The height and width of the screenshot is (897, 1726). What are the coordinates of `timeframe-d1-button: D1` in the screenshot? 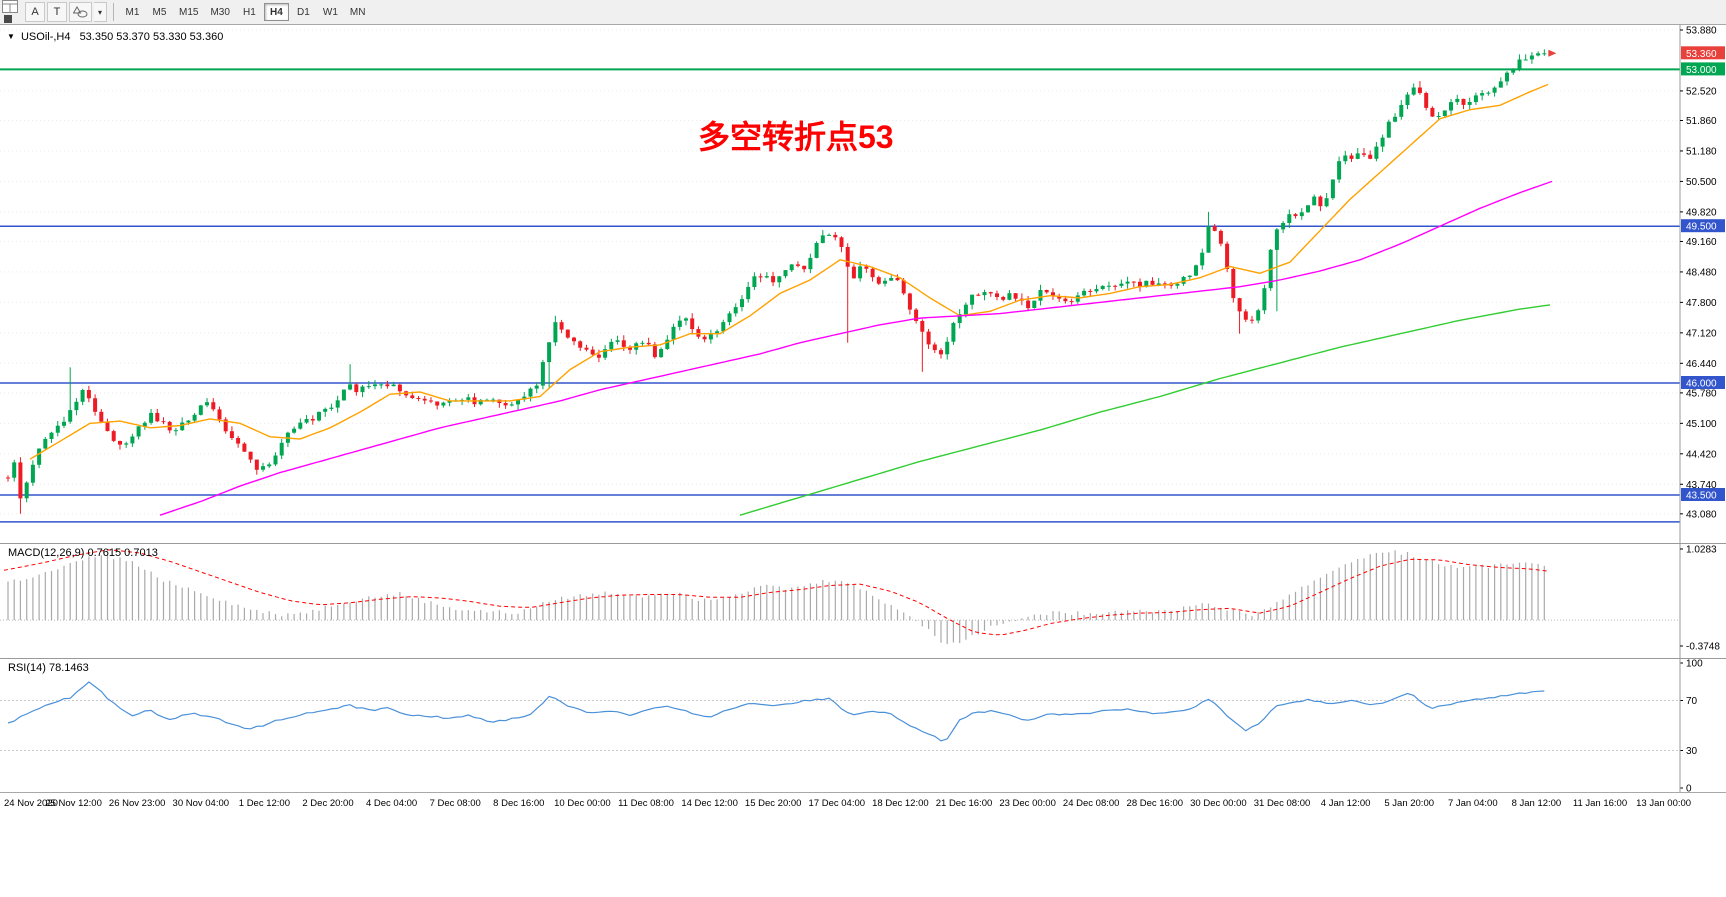 It's located at (303, 12).